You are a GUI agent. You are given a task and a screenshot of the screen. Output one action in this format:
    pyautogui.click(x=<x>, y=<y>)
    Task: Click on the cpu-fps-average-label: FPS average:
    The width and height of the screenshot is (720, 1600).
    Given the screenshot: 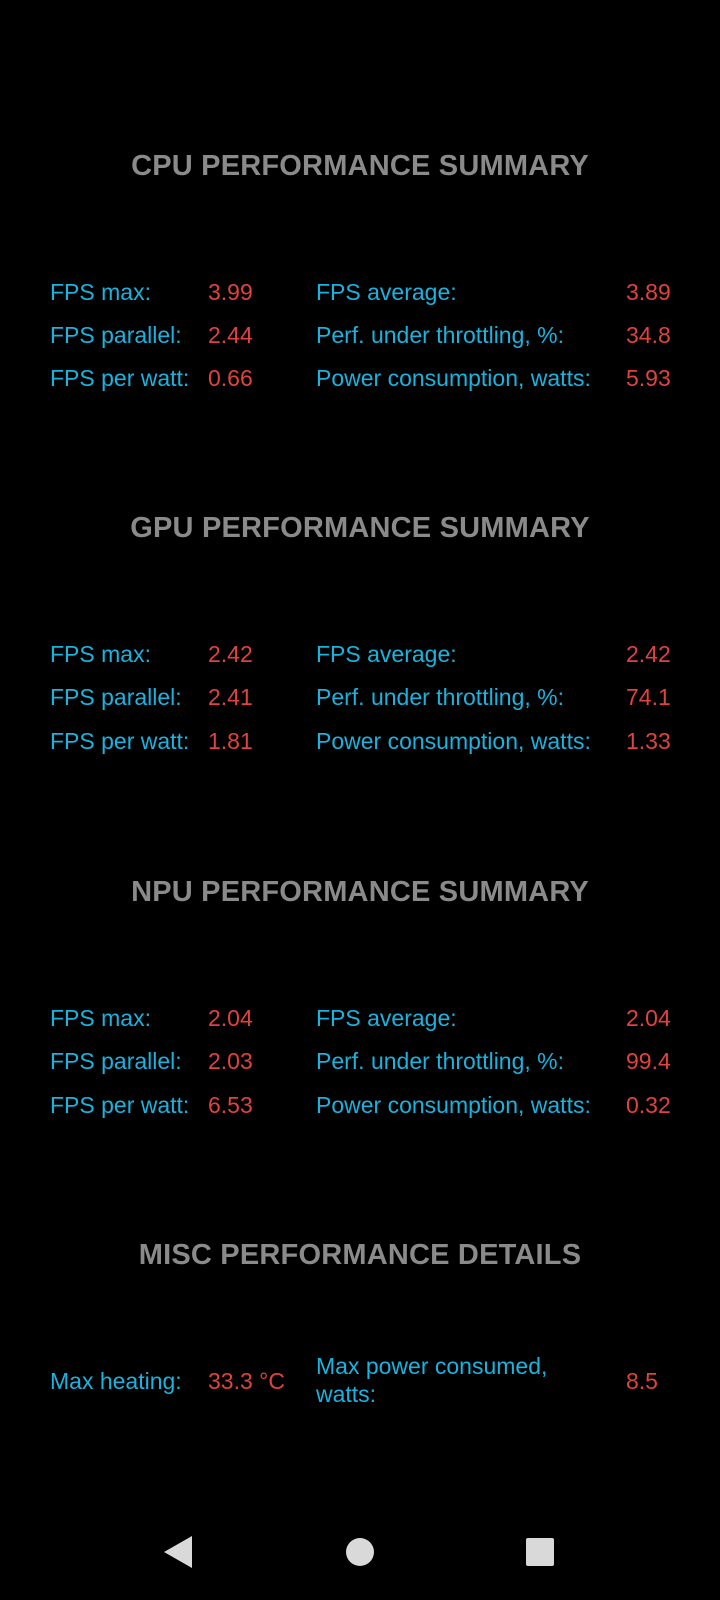 What is the action you would take?
    pyautogui.click(x=386, y=292)
    